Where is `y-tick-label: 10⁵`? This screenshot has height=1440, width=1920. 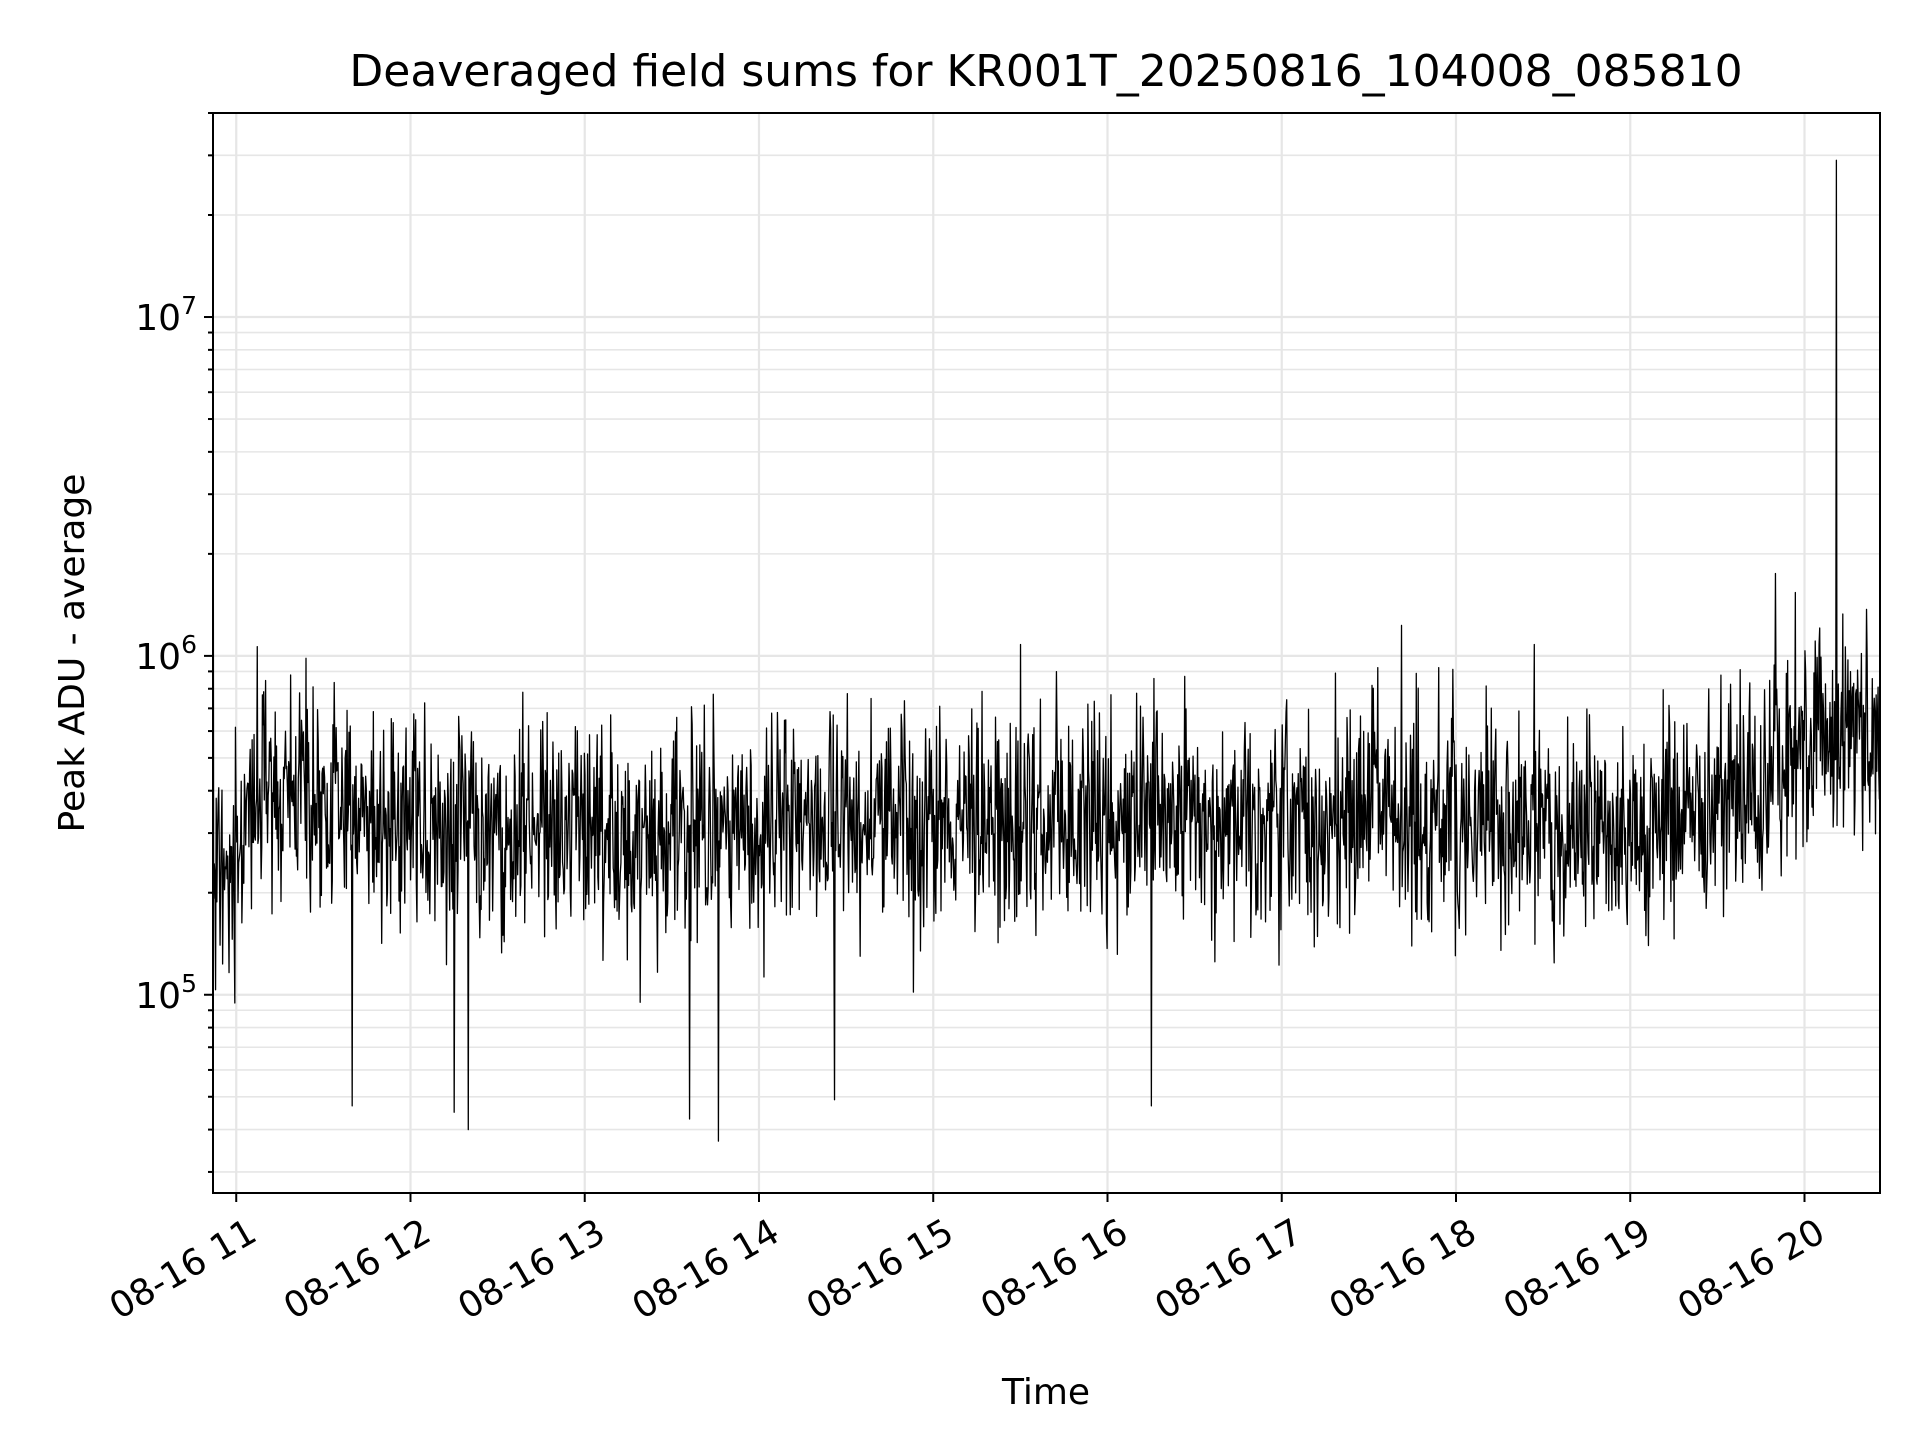
y-tick-label: 10⁵ is located at coordinates (166, 993).